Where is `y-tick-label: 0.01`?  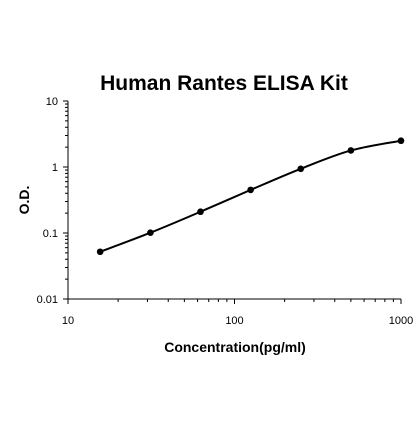
y-tick-label: 0.01 is located at coordinates (47, 300).